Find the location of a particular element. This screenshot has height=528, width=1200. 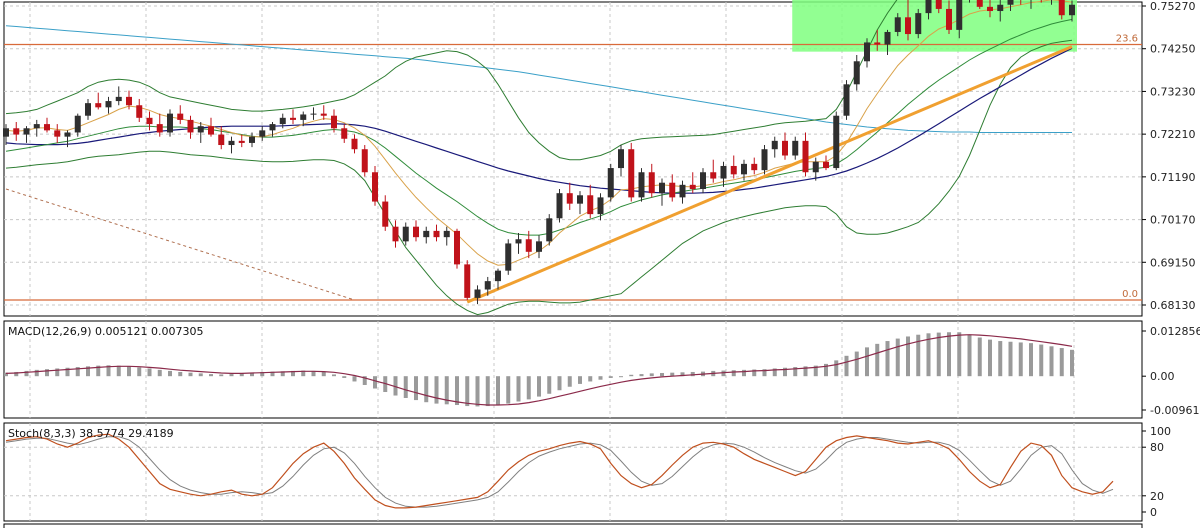

bottom-panel-frame is located at coordinates (573, 525).